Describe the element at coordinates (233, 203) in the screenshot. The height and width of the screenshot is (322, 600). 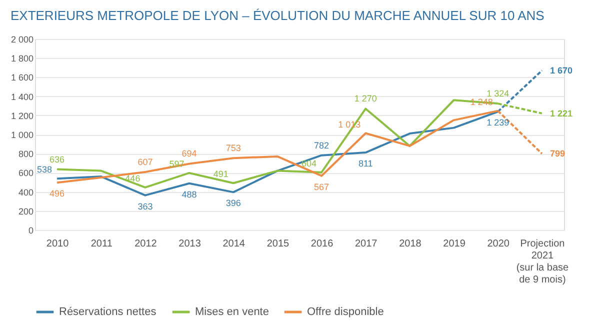
I see `data-label: 396` at that location.